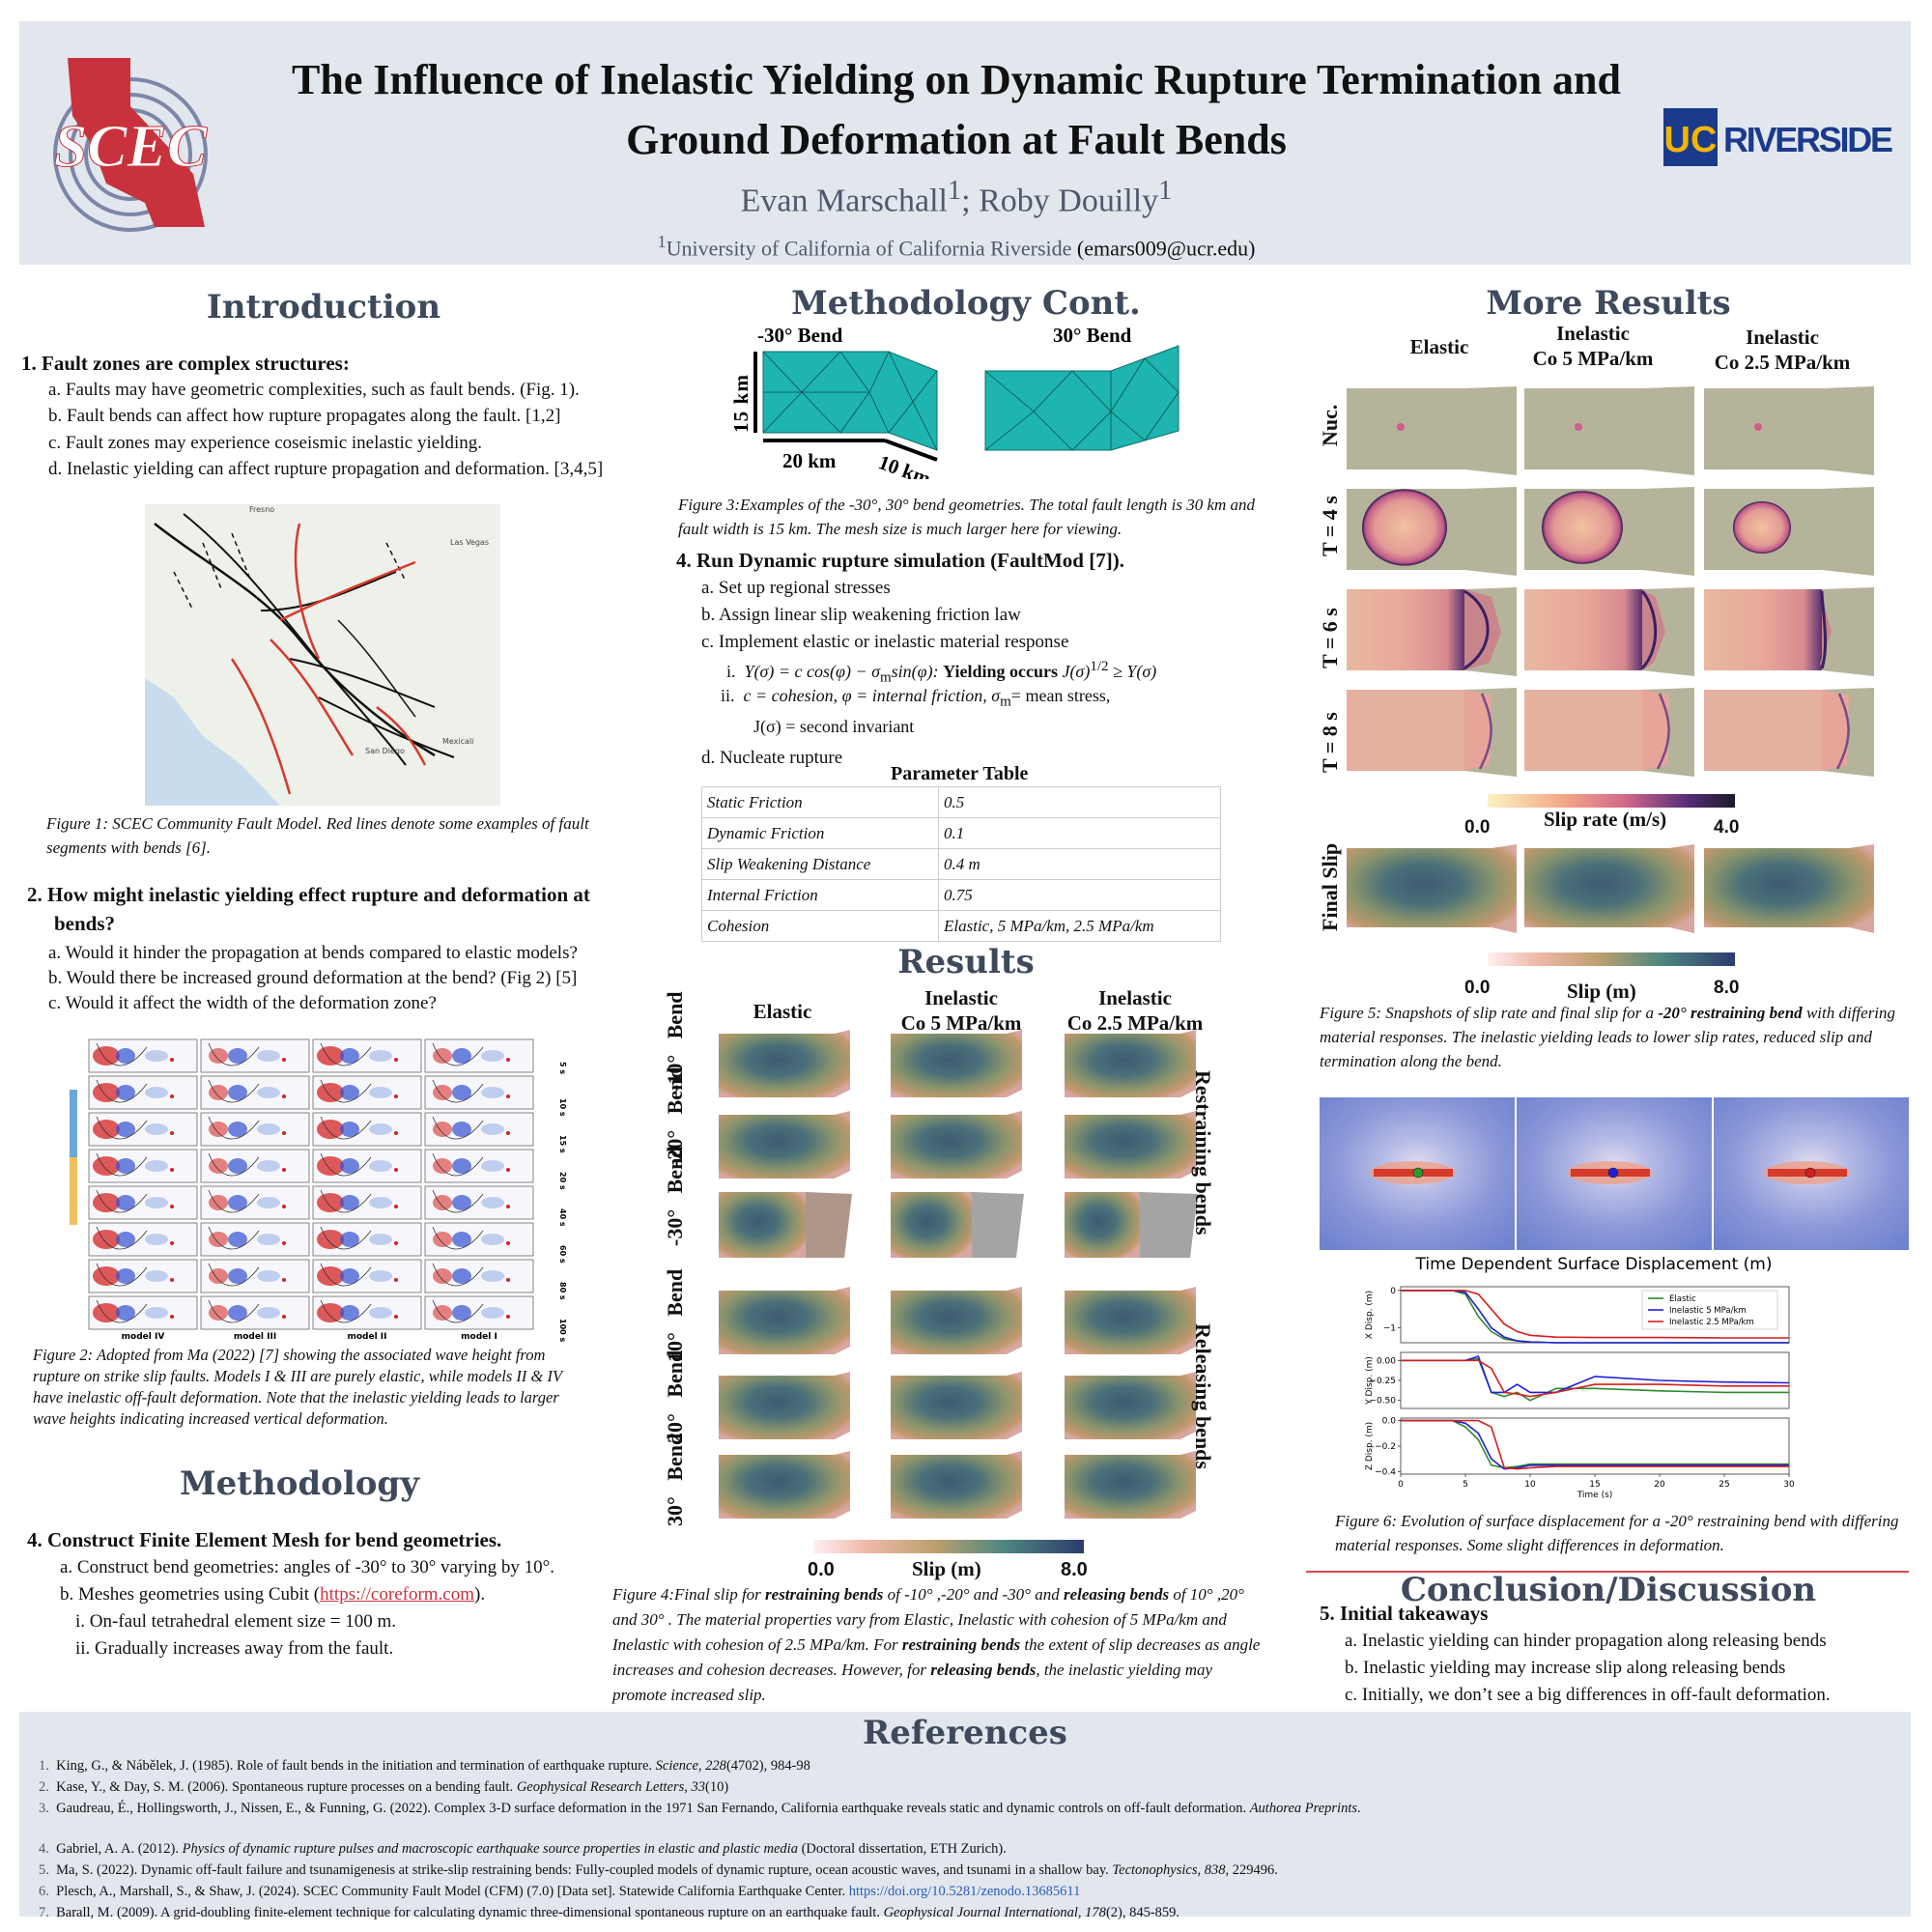 This screenshot has width=1932, height=1932. What do you see at coordinates (323, 307) in the screenshot?
I see `introduction-heading: Introduction` at bounding box center [323, 307].